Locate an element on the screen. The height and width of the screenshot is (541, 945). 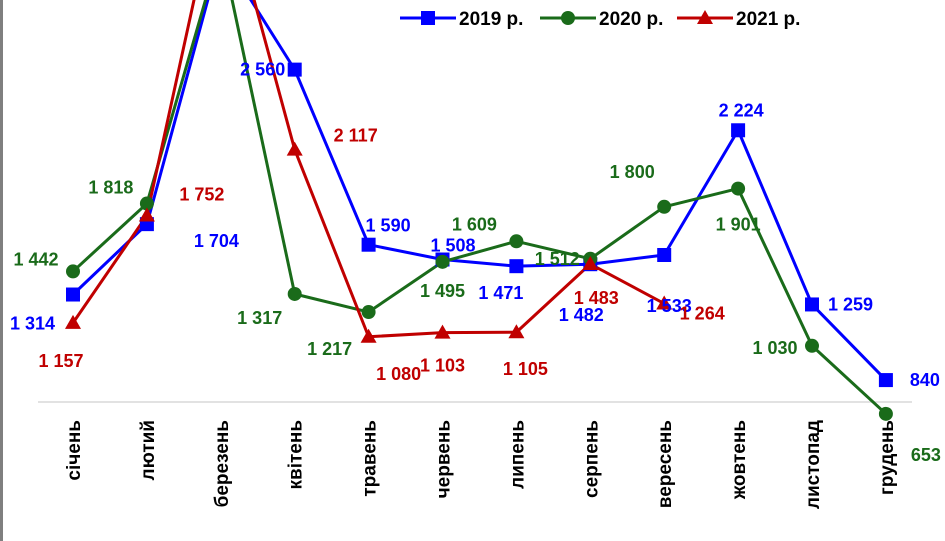
data-label-0-5: 1 508 is located at coordinates (452, 246).